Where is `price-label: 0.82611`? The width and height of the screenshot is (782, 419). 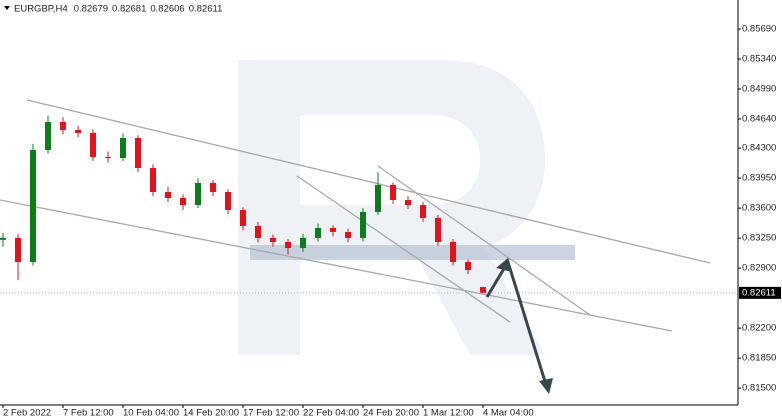
price-label: 0.82611 is located at coordinates (759, 292).